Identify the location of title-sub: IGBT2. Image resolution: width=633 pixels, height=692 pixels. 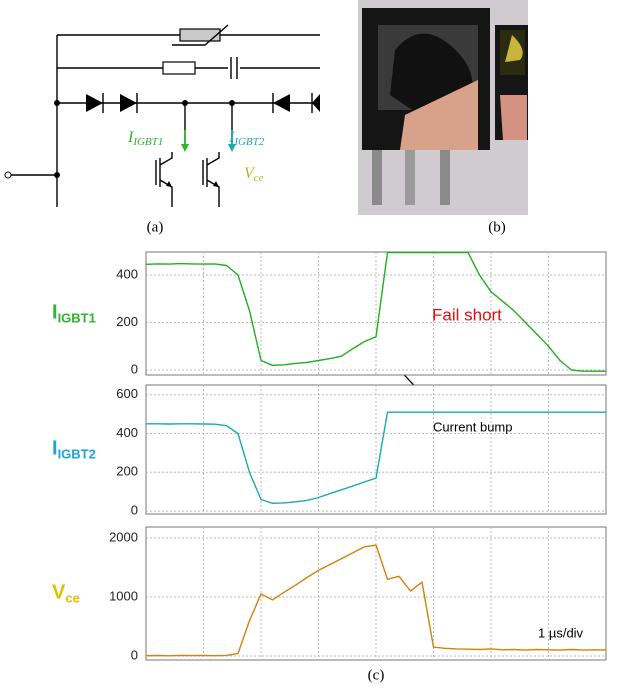
(77, 454).